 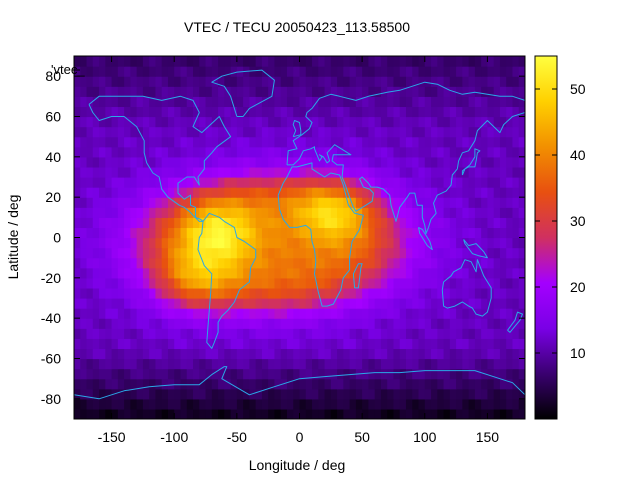 I want to click on colorbar-tick-label: 20, so click(x=578, y=287).